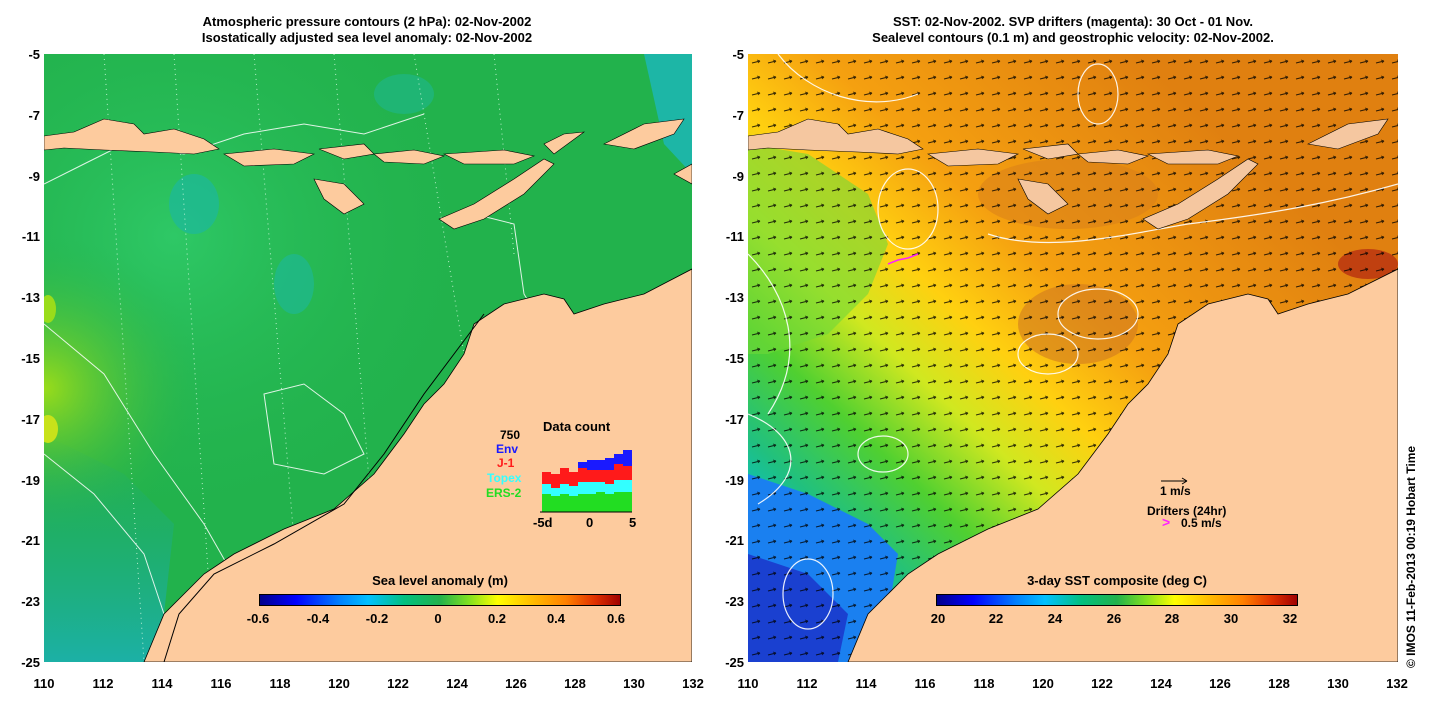  I want to click on right-cbar-tick: 24, so click(1055, 618).